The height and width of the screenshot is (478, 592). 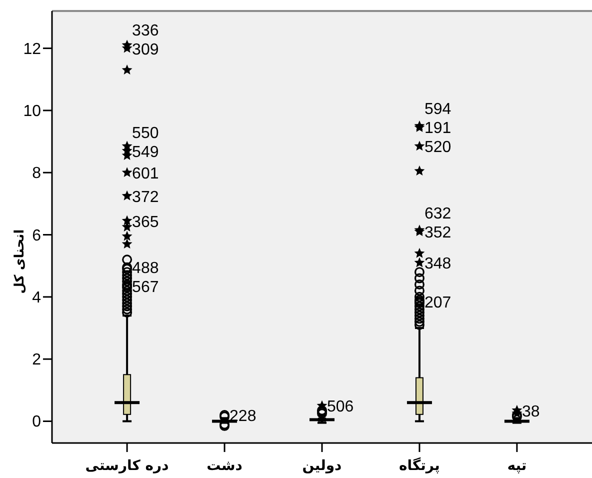 I want to click on annotation: 520, so click(x=438, y=147).